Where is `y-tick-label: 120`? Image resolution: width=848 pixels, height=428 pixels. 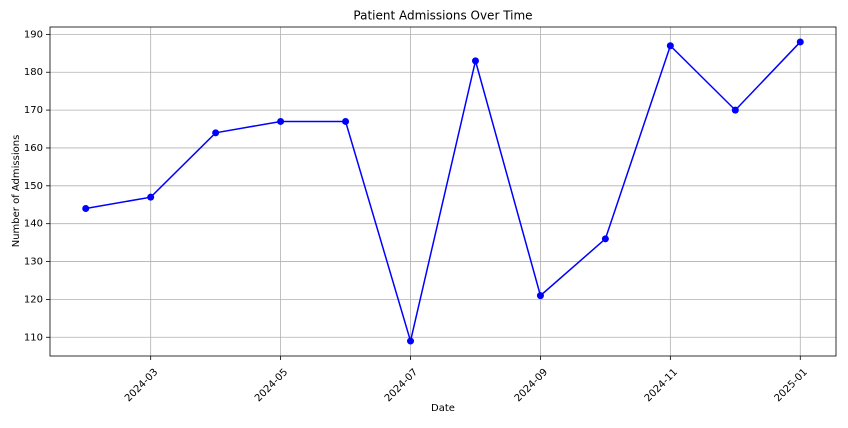 y-tick-label: 120 is located at coordinates (33, 299).